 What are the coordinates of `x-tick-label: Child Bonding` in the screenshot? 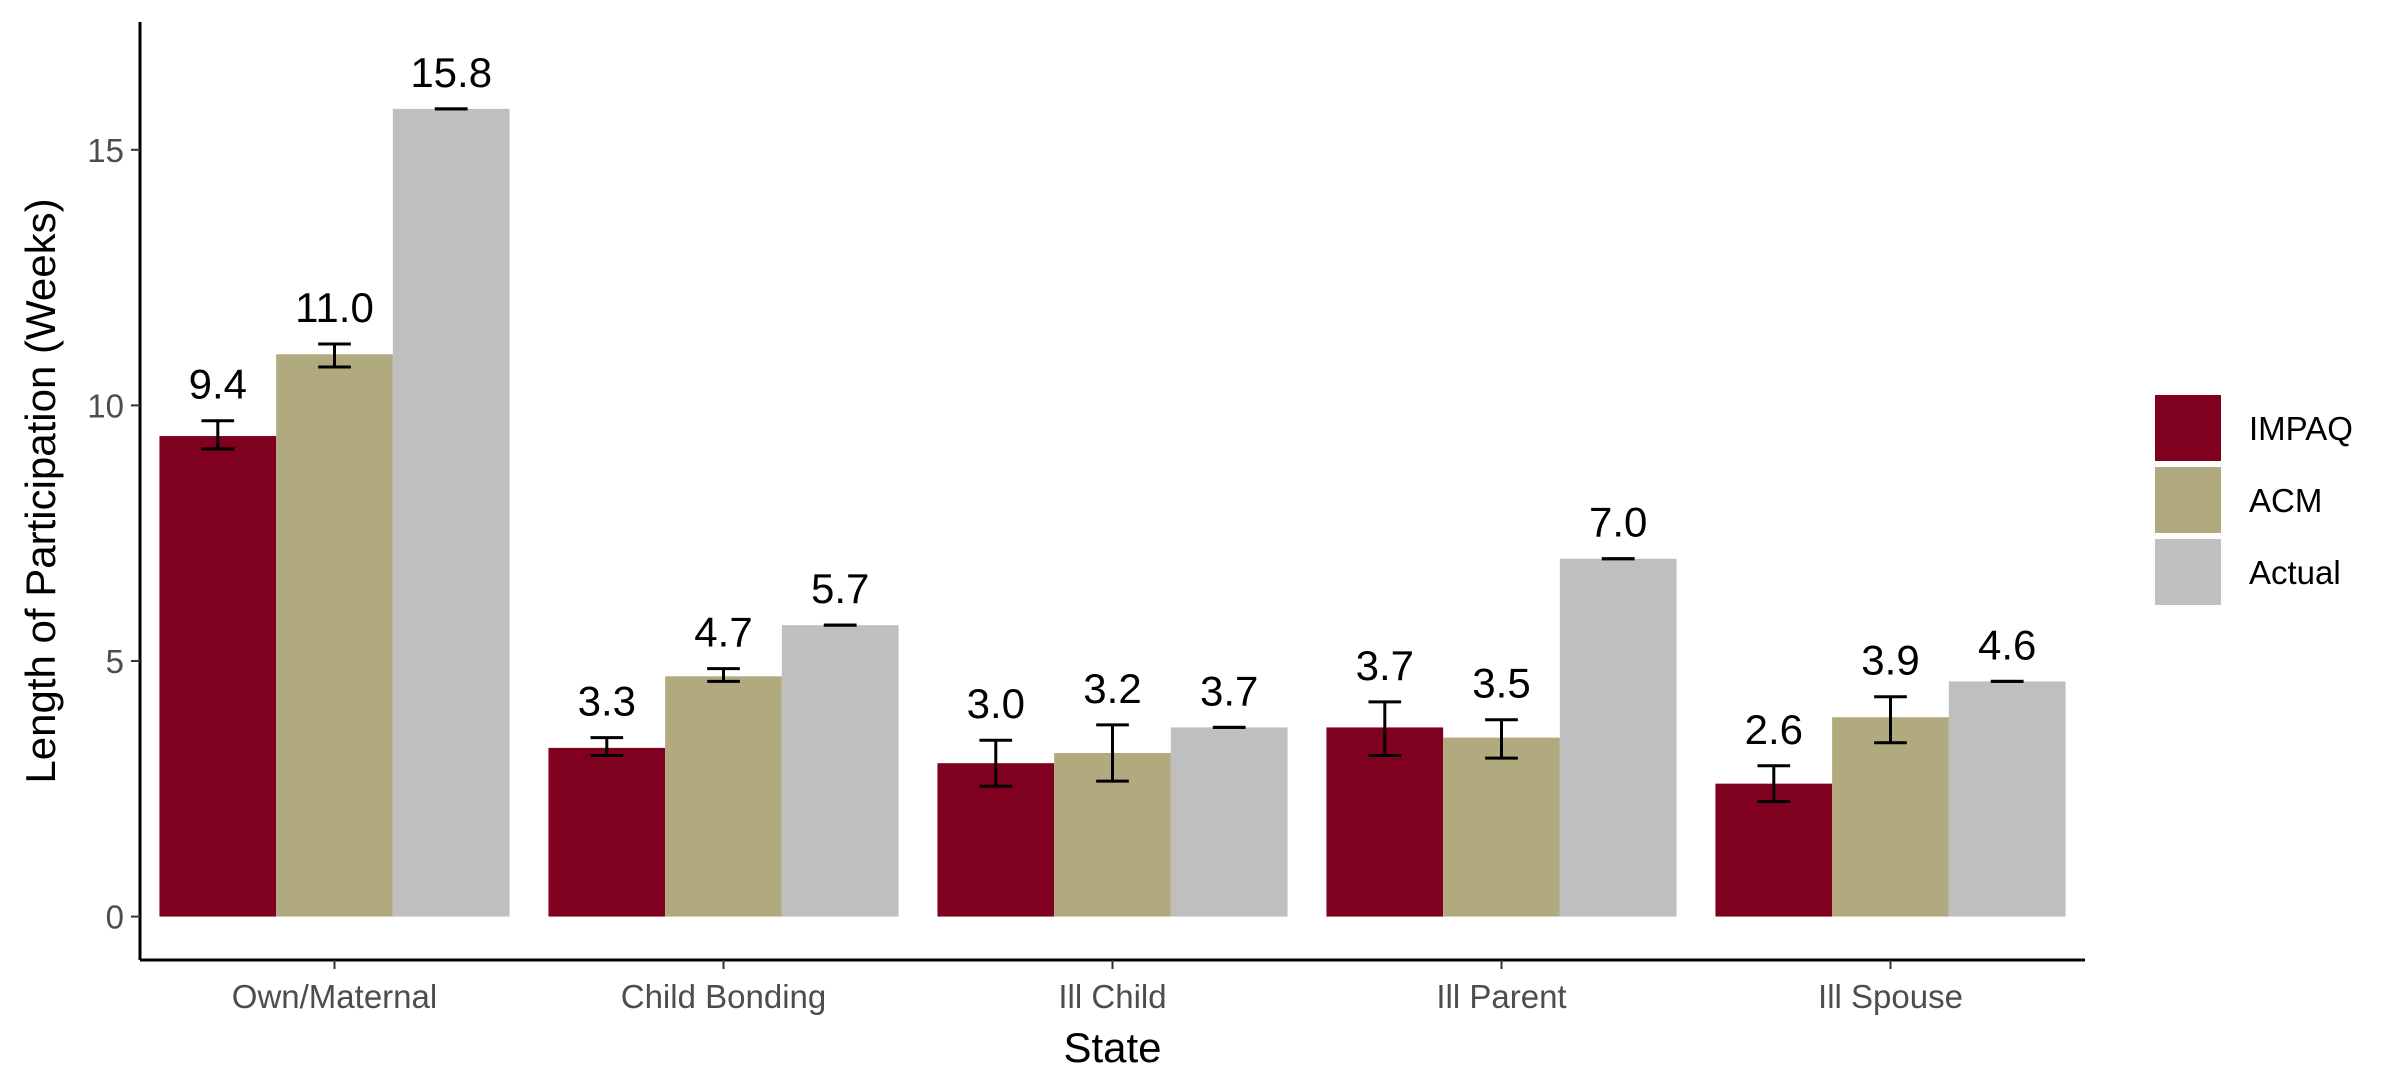 It's located at (723, 996).